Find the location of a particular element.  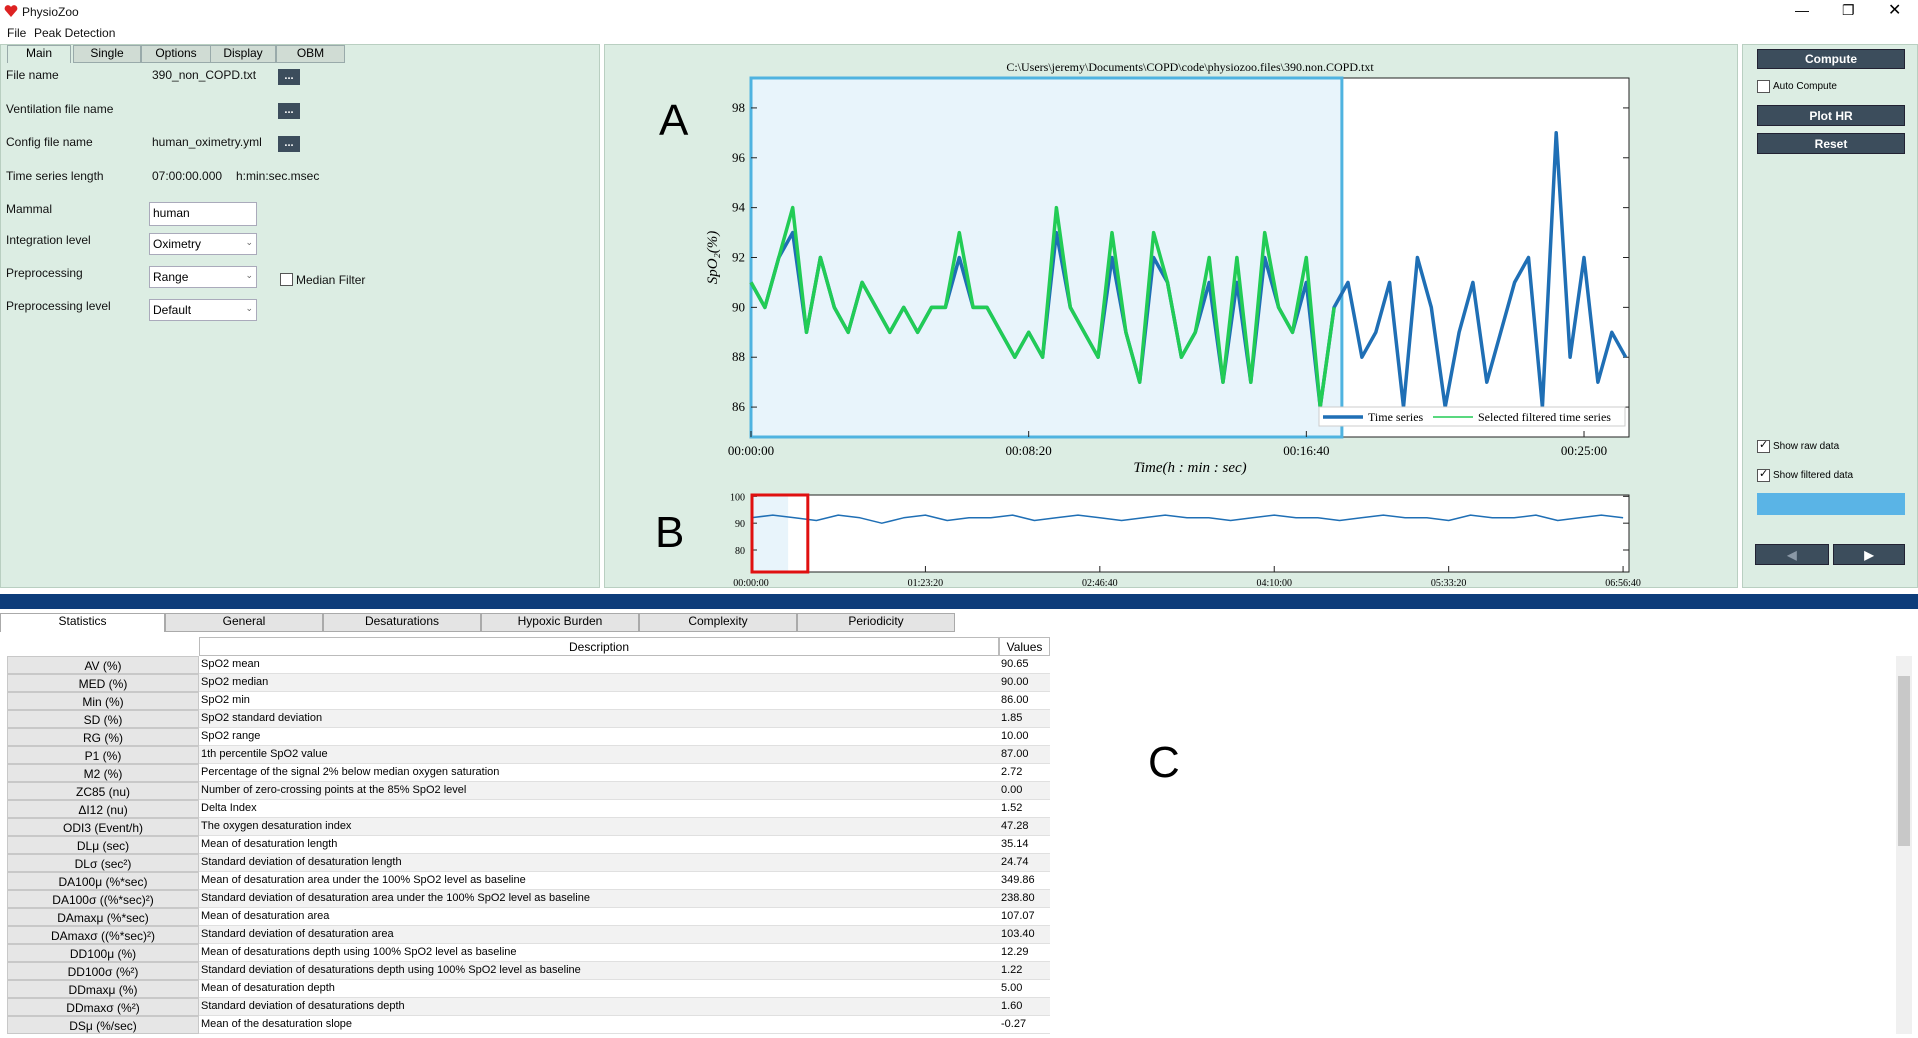

table-cell: 24.74 is located at coordinates (1024, 863).